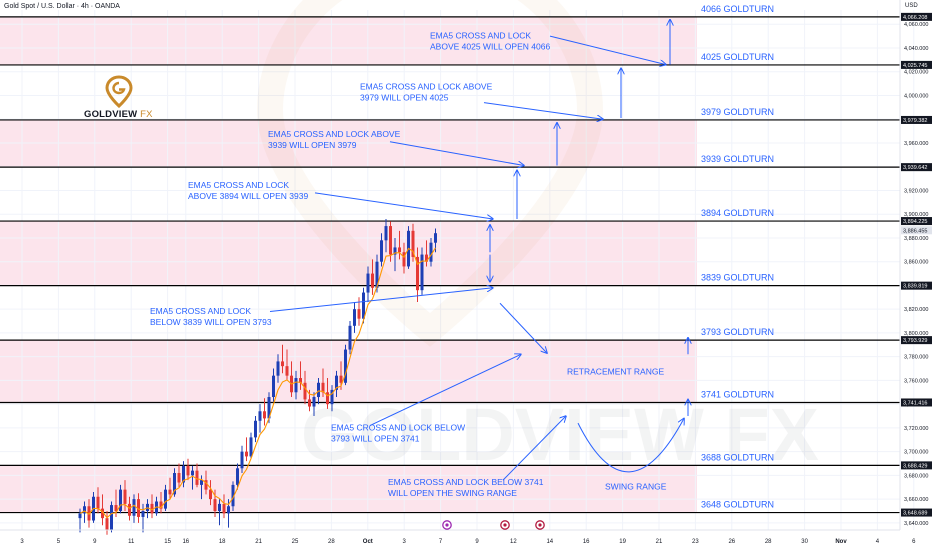  I want to click on time-tick-label: 19, so click(622, 542).